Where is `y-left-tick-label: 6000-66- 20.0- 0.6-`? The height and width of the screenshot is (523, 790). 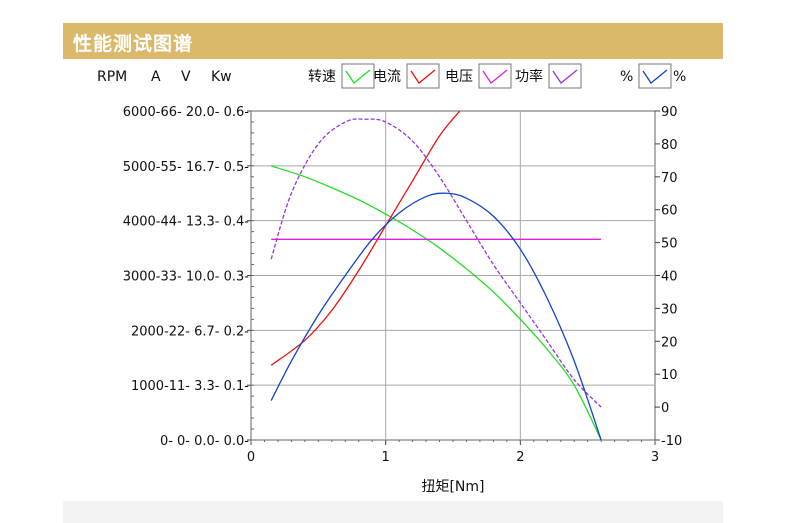 y-left-tick-label: 6000-66- 20.0- 0.6- is located at coordinates (186, 112).